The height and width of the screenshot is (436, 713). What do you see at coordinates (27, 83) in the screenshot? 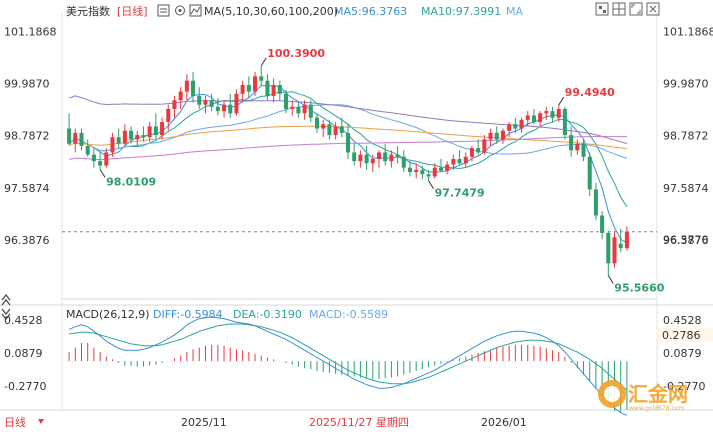
I see `price-tick-left-1: 99.9870` at bounding box center [27, 83].